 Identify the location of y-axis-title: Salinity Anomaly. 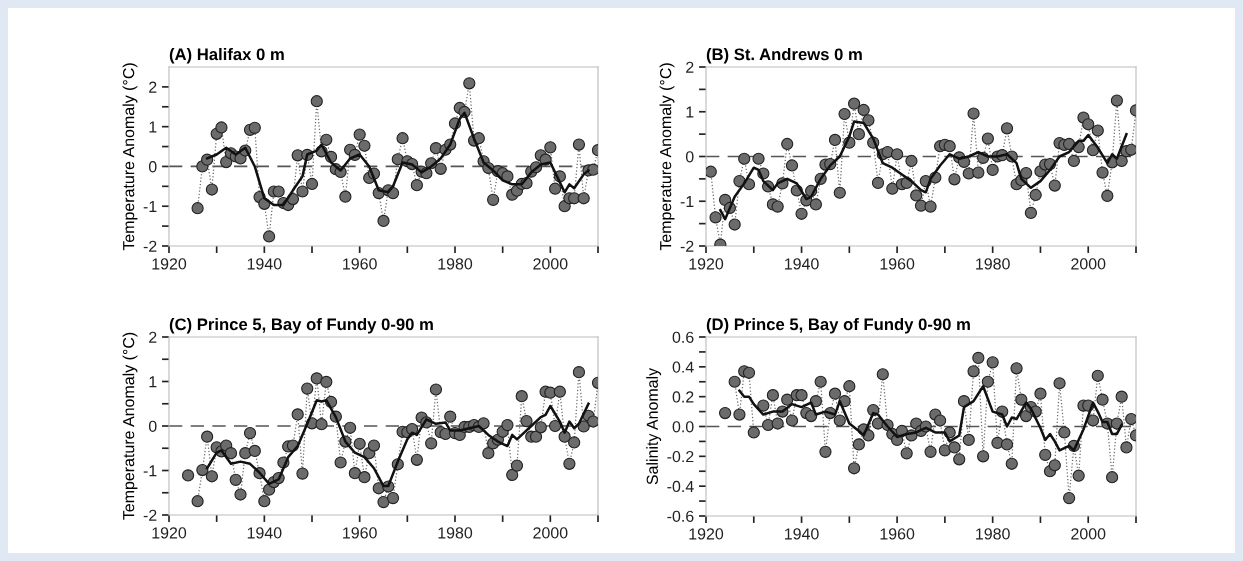
(654, 426).